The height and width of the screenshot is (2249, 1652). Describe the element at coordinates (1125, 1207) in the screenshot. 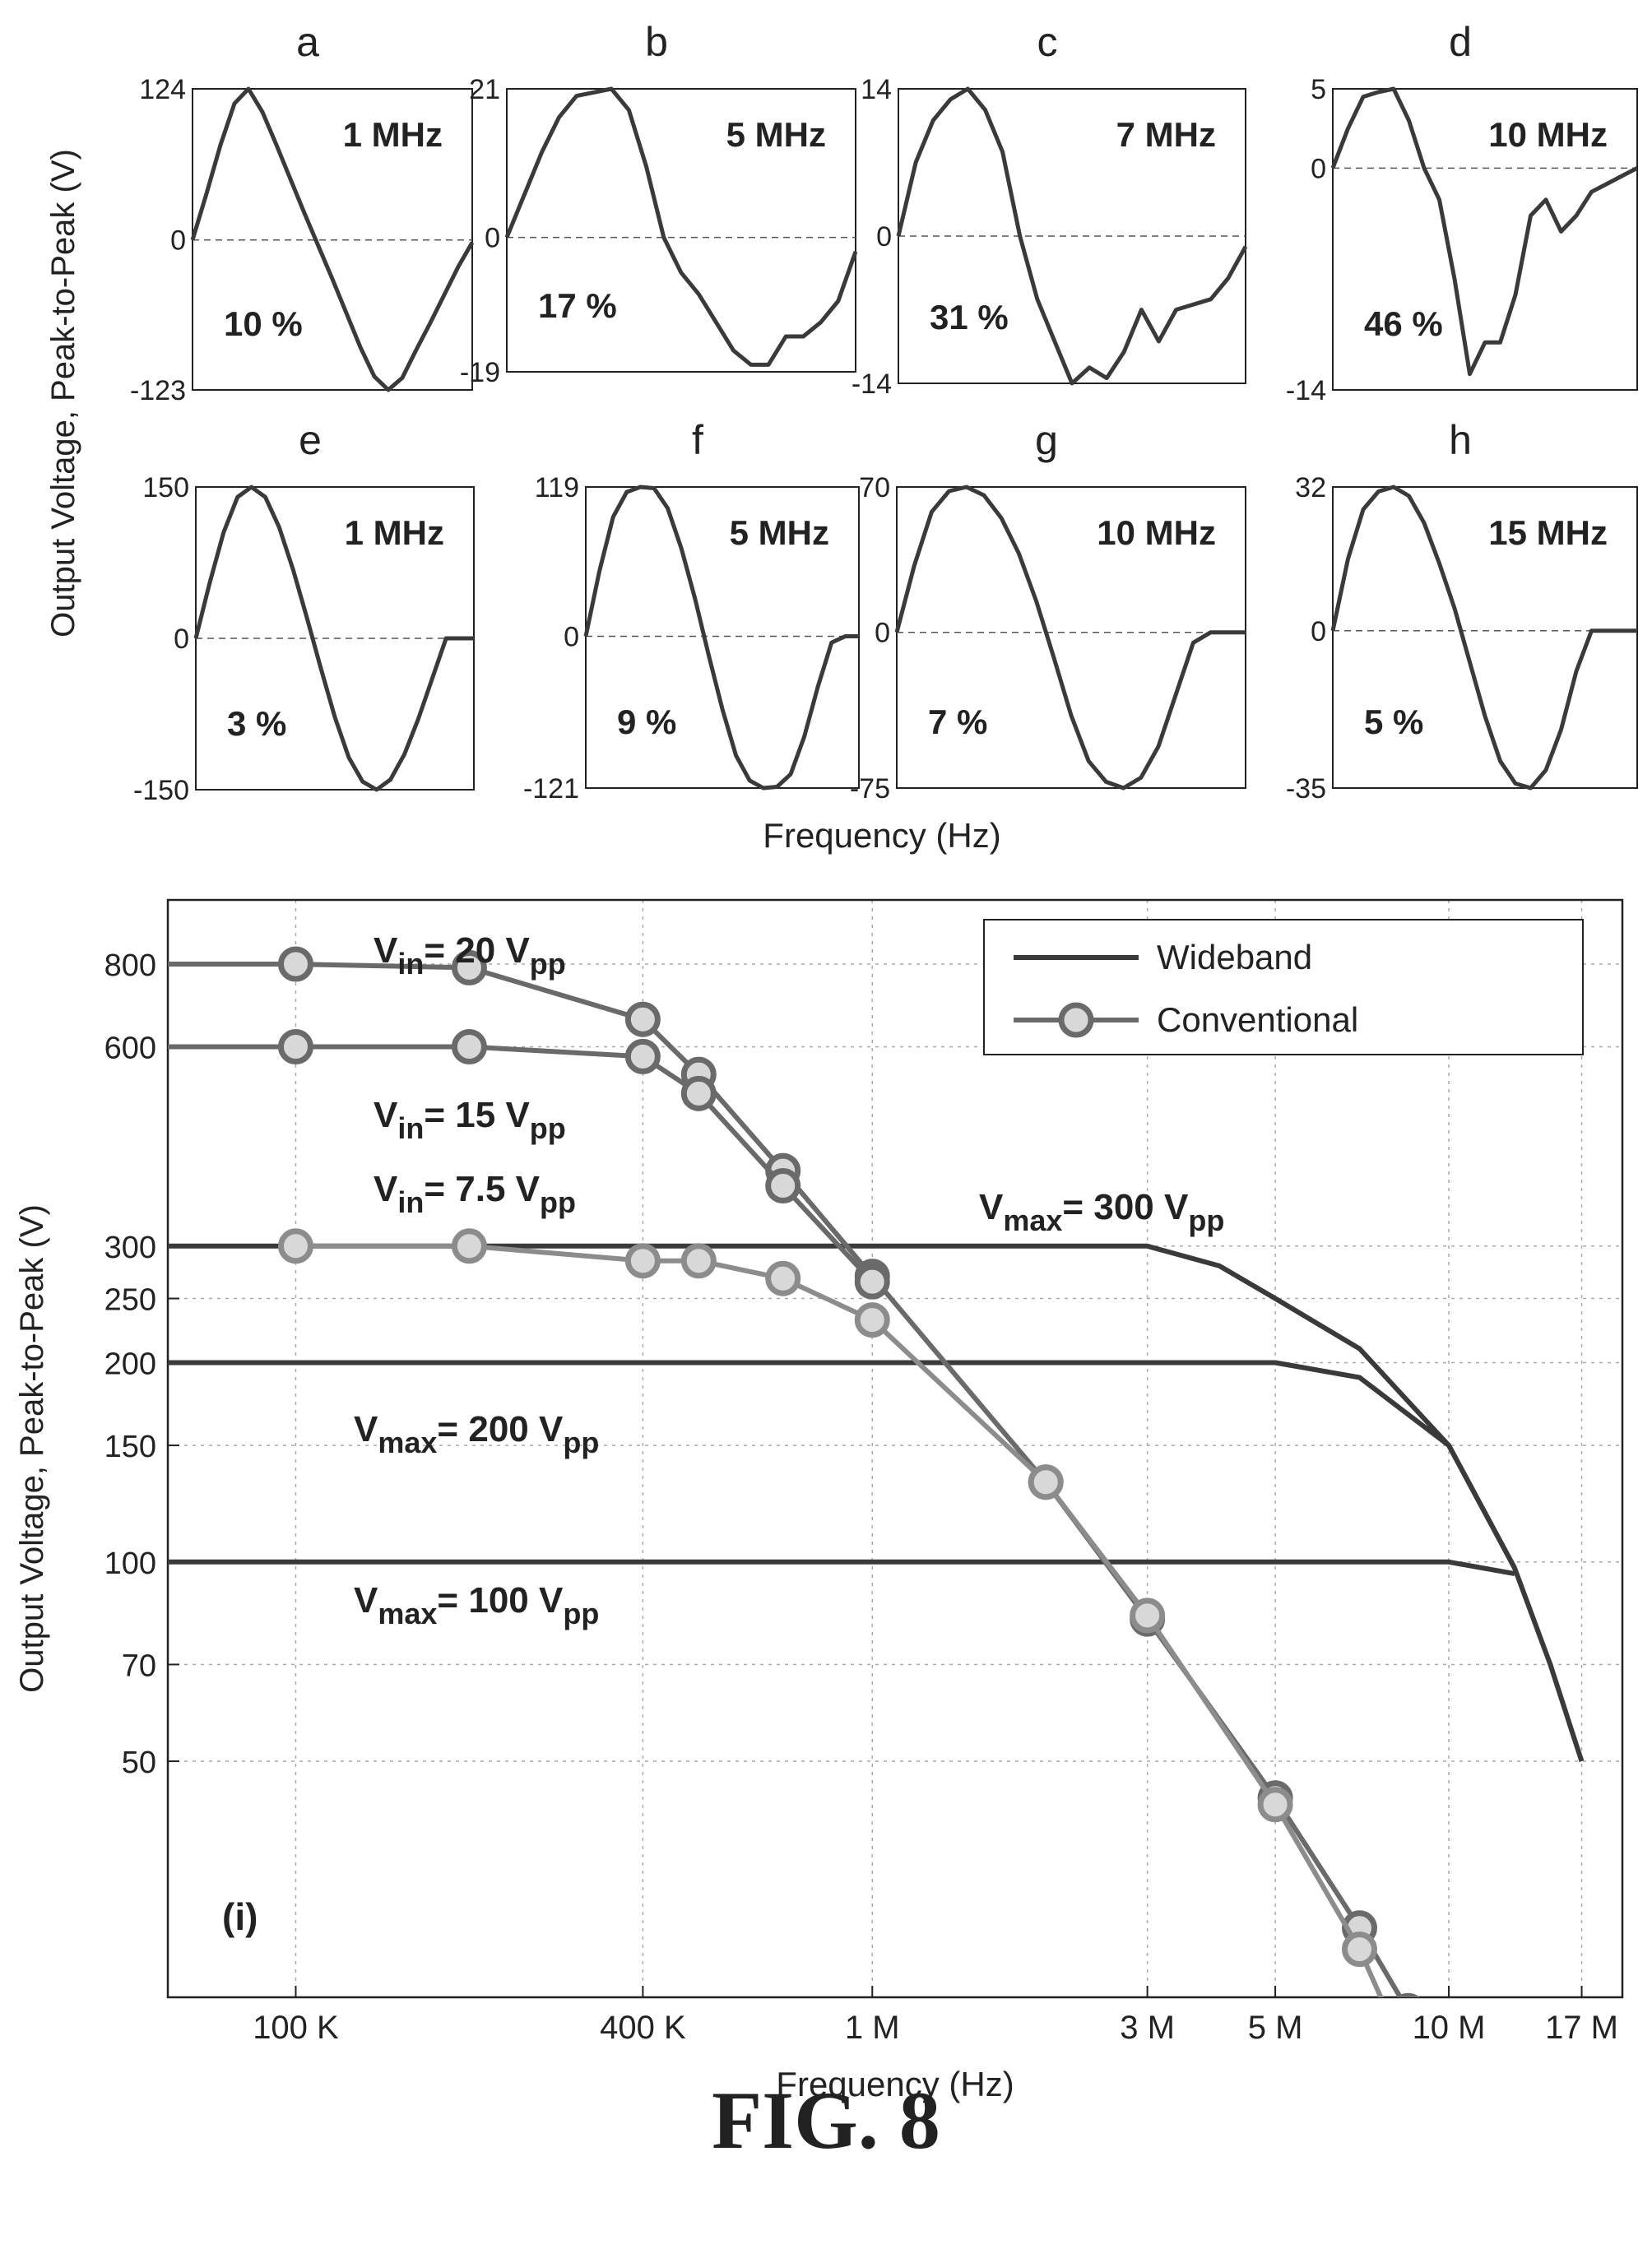

I see `annotation-value: = 300 V` at that location.